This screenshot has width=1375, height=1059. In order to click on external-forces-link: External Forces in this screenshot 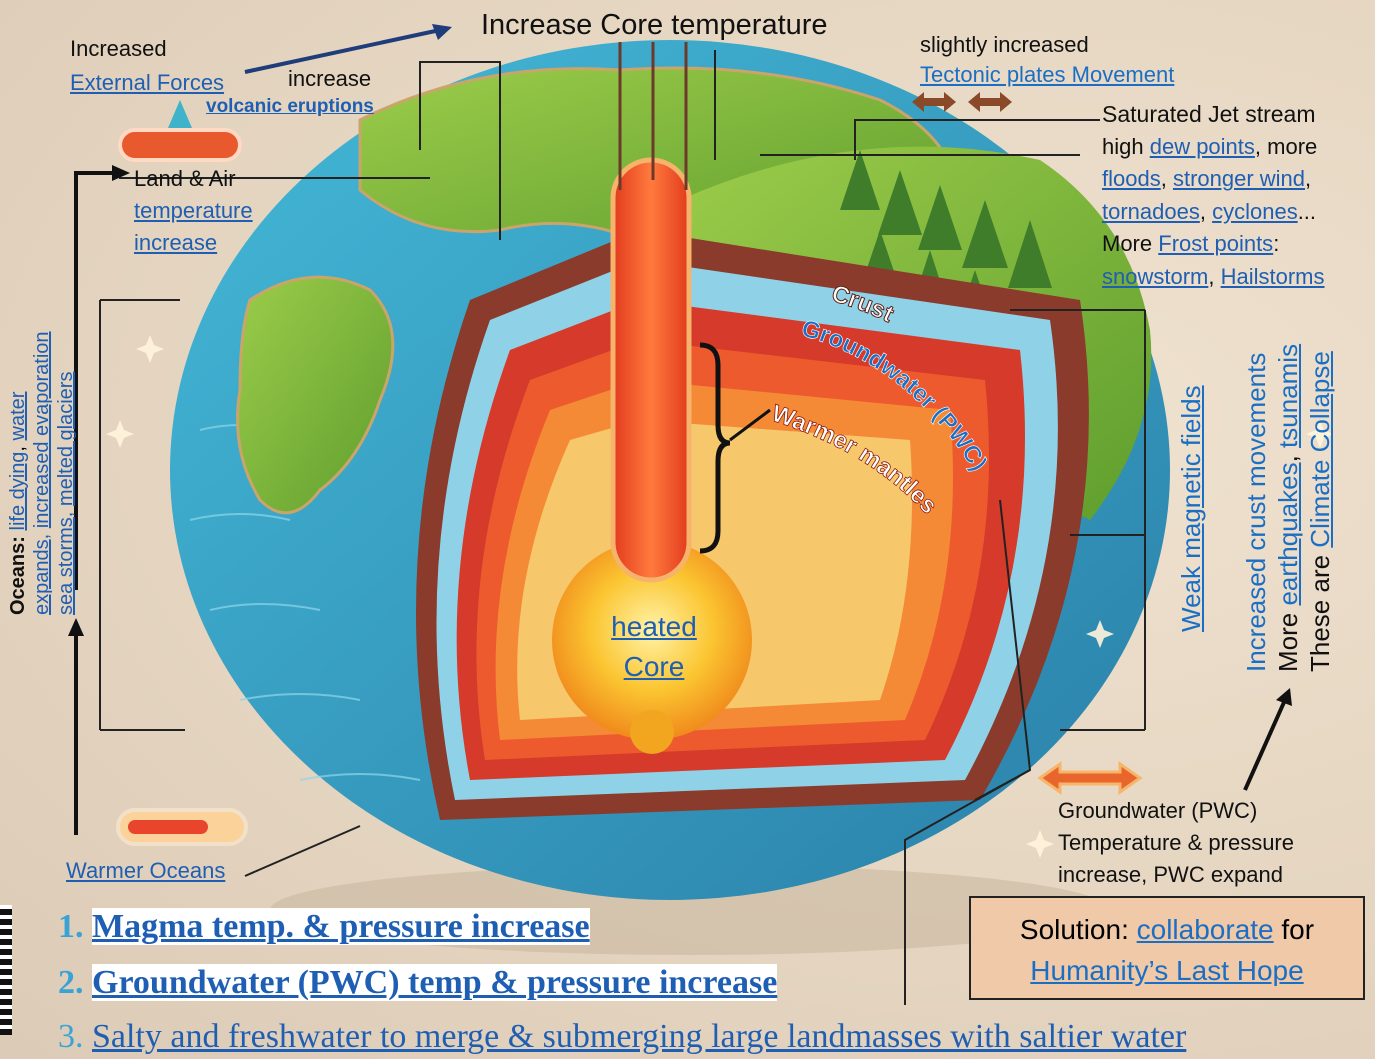, I will do `click(147, 82)`.